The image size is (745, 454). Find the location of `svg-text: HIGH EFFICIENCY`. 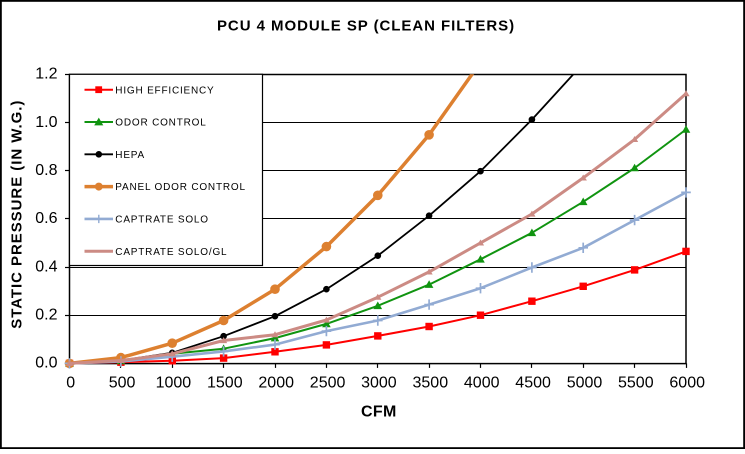

svg-text: HIGH EFFICIENCY is located at coordinates (164, 90).